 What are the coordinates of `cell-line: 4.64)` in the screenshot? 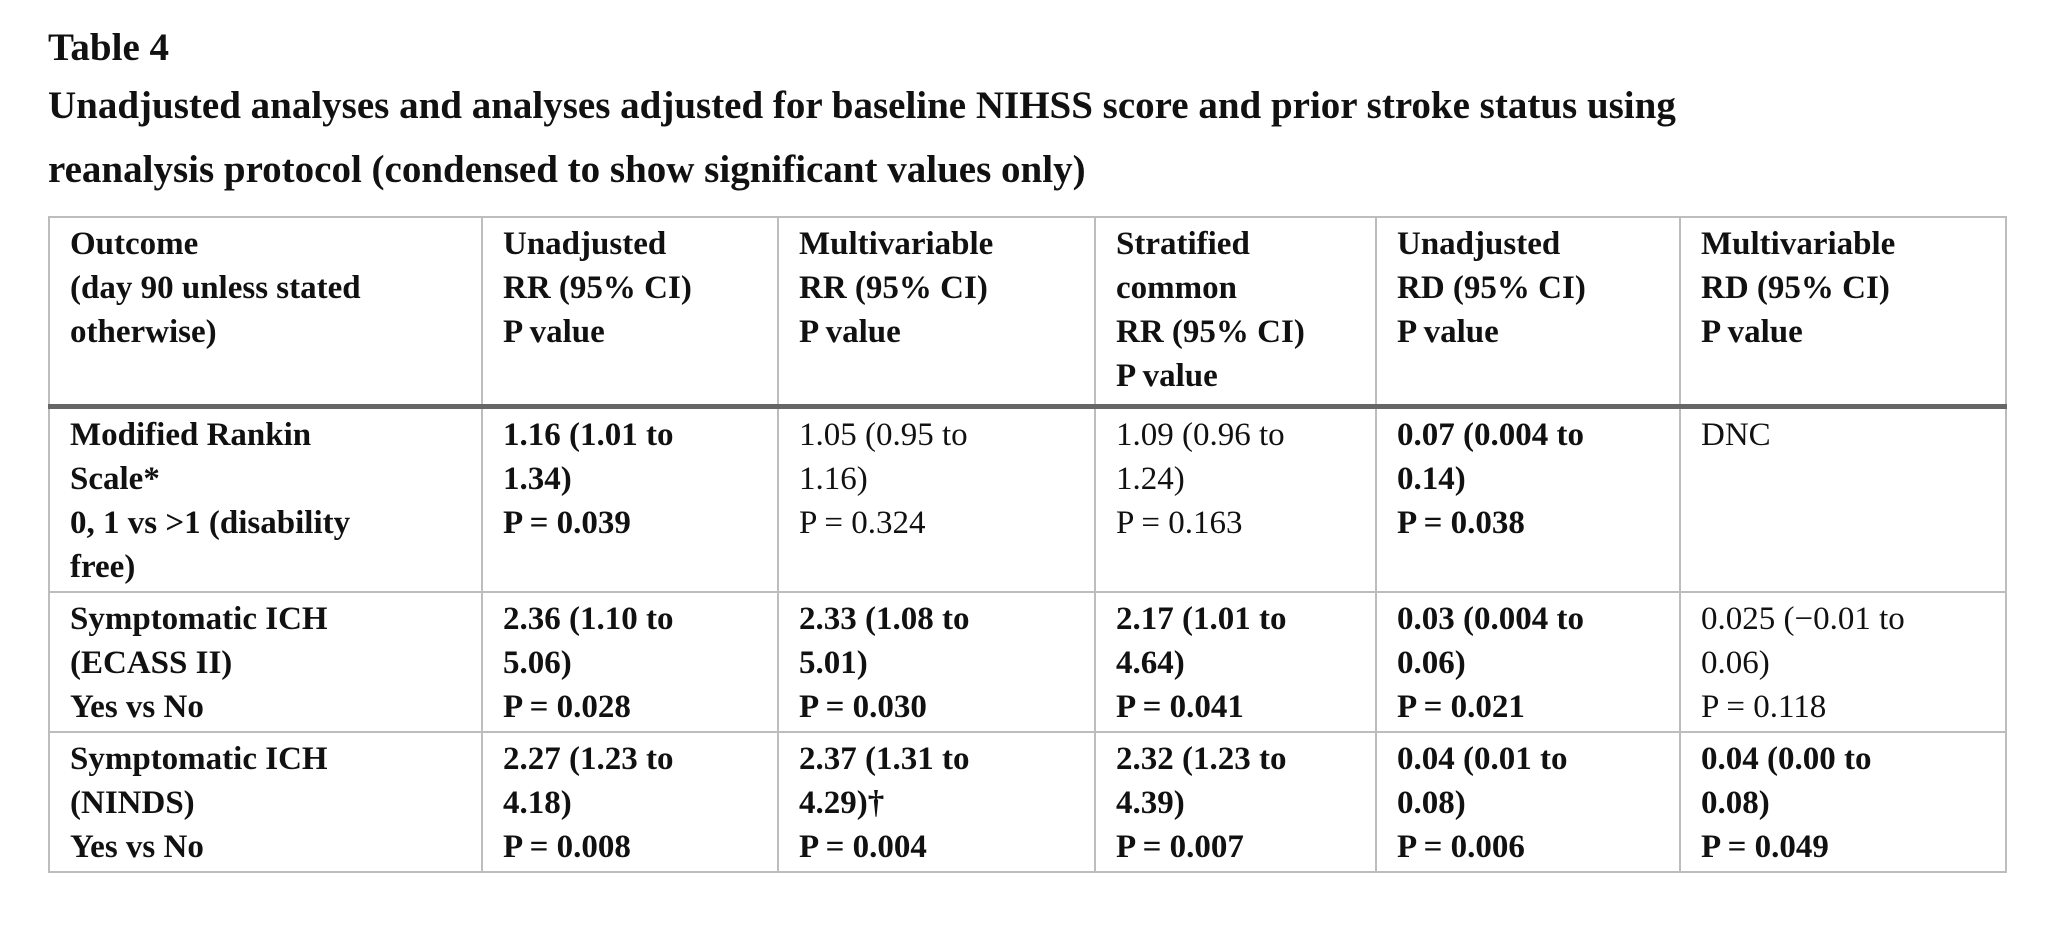 It's located at (1150, 663).